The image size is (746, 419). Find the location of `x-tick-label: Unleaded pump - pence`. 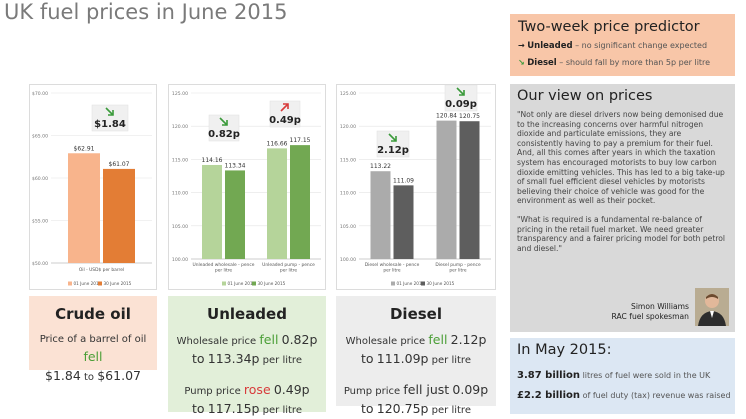

x-tick-label: Unleaded pump - pence is located at coordinates (288, 265).